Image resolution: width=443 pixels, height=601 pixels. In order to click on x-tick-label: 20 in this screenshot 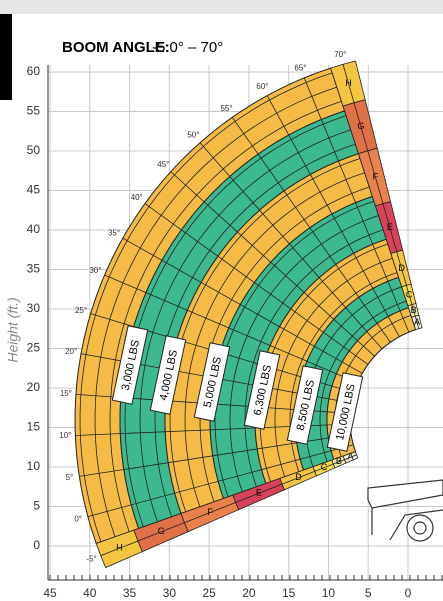, I will do `click(249, 593)`.